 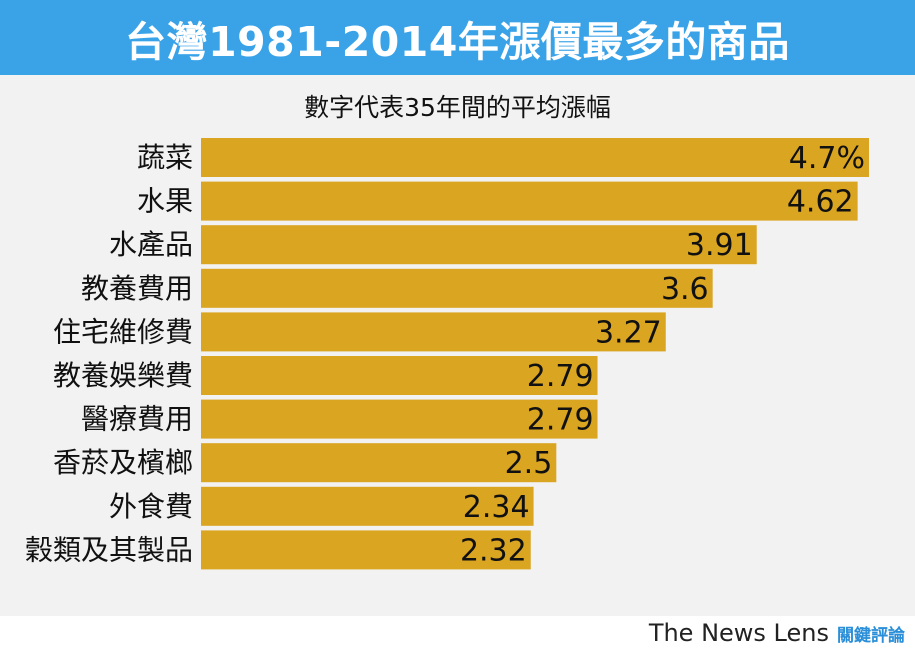 I want to click on category-label-9: 穀類及其製品, so click(x=109, y=549).